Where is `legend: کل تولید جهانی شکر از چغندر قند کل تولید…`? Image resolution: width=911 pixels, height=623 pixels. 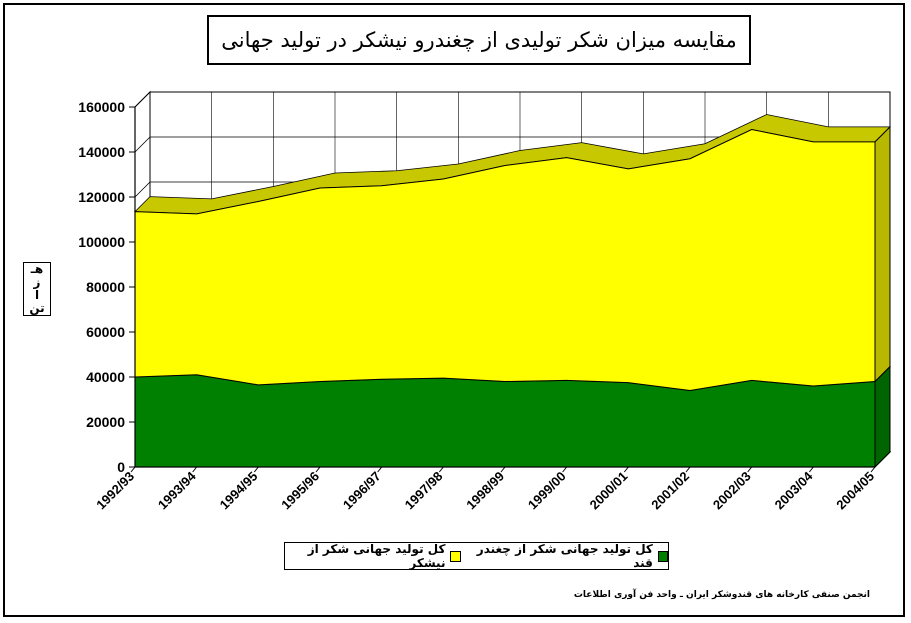 legend: کل تولید جهانی شکر از چغندر قند کل تولید… is located at coordinates (476, 556).